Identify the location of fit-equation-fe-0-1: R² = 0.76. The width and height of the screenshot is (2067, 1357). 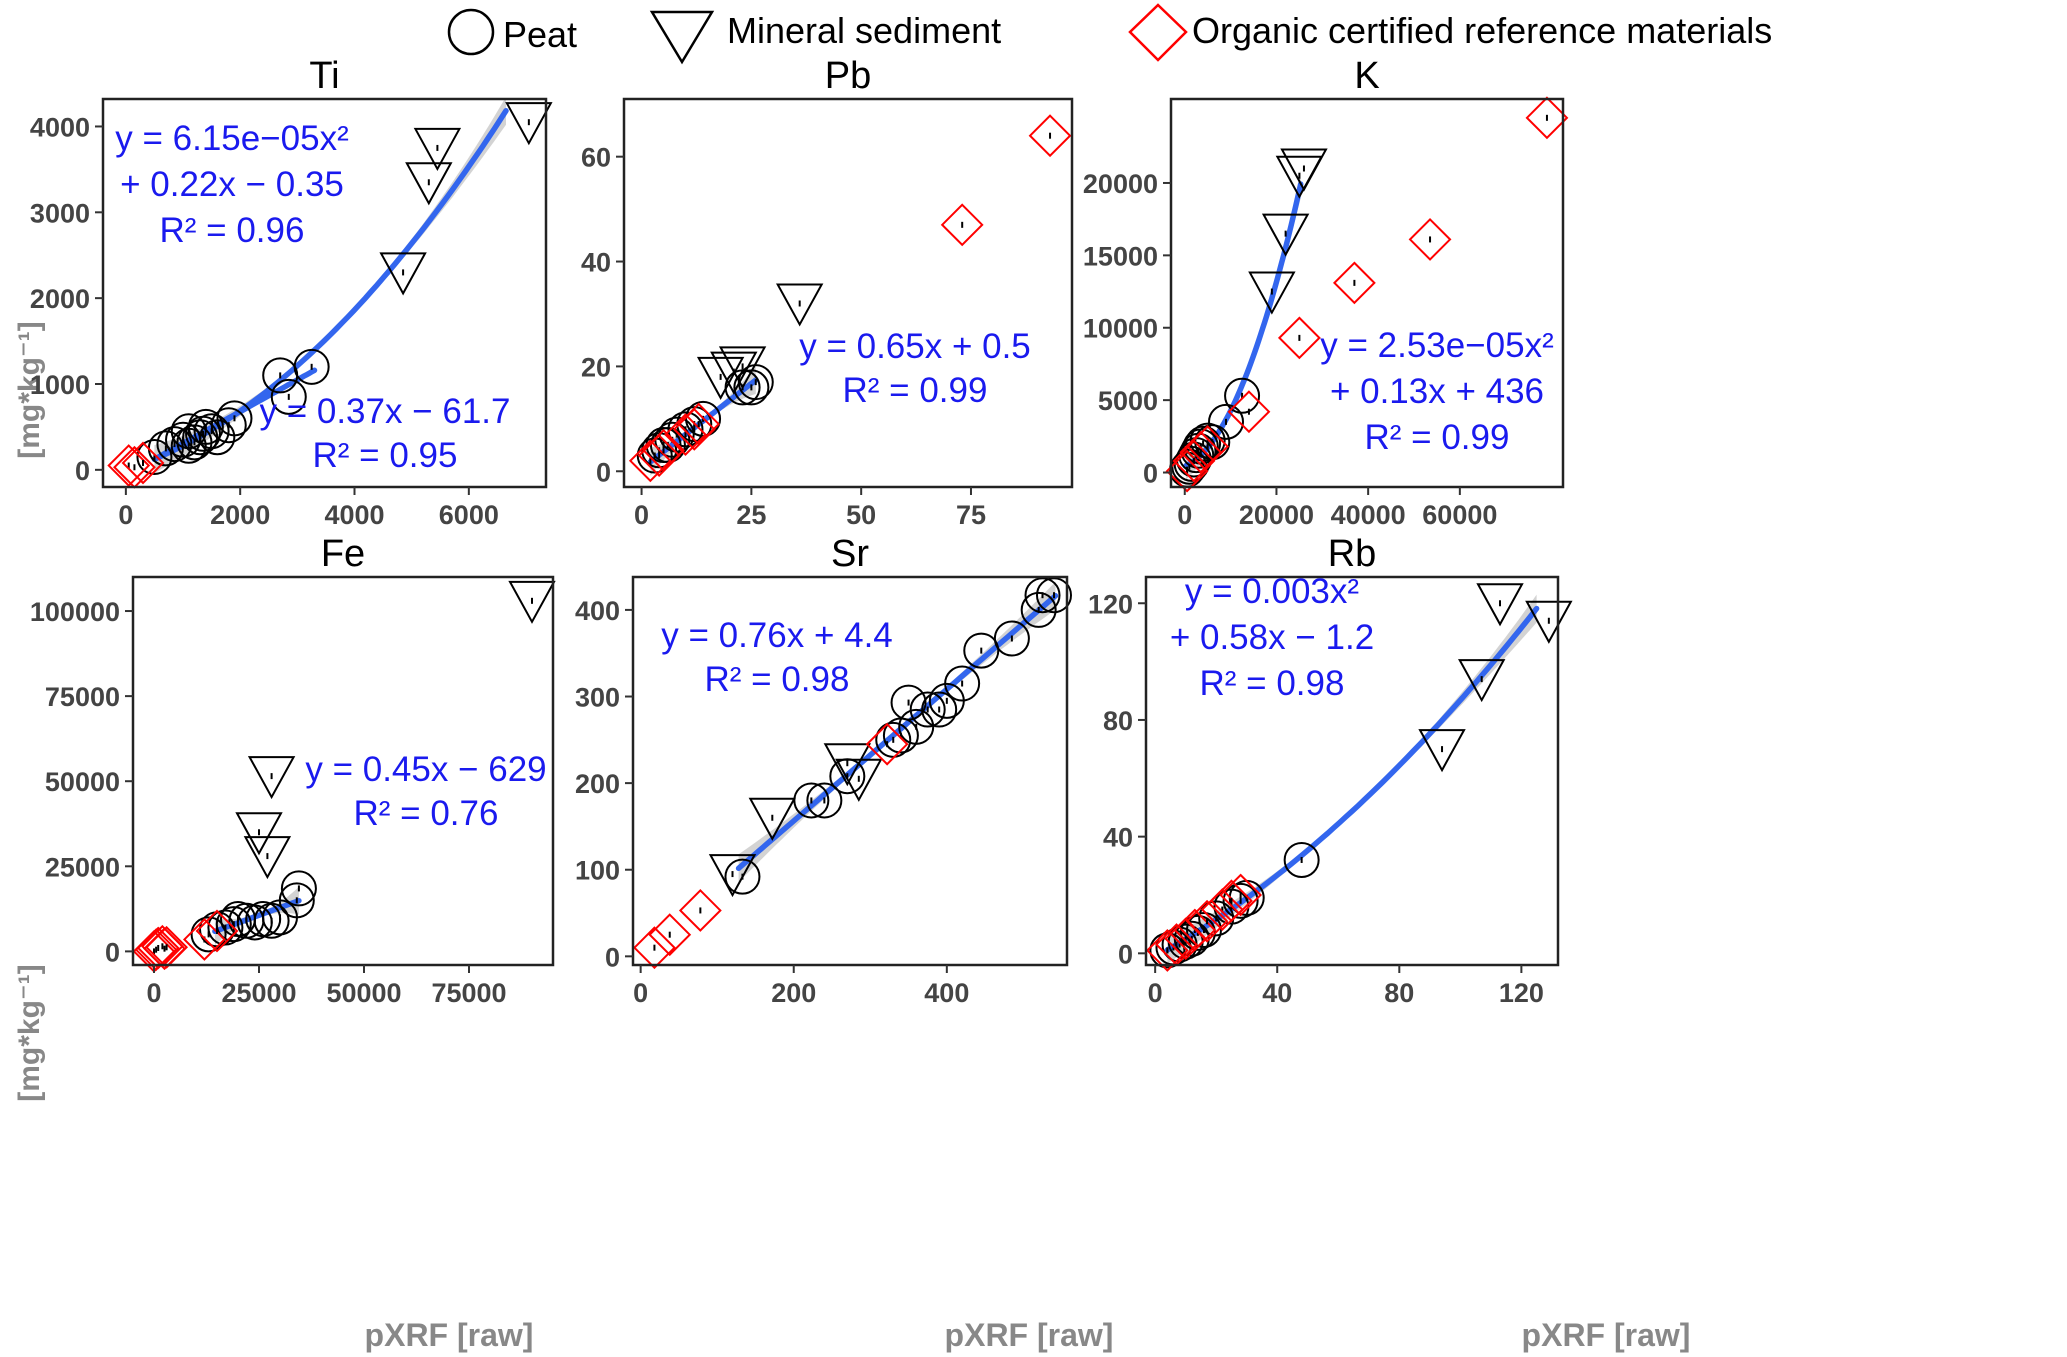
(426, 813).